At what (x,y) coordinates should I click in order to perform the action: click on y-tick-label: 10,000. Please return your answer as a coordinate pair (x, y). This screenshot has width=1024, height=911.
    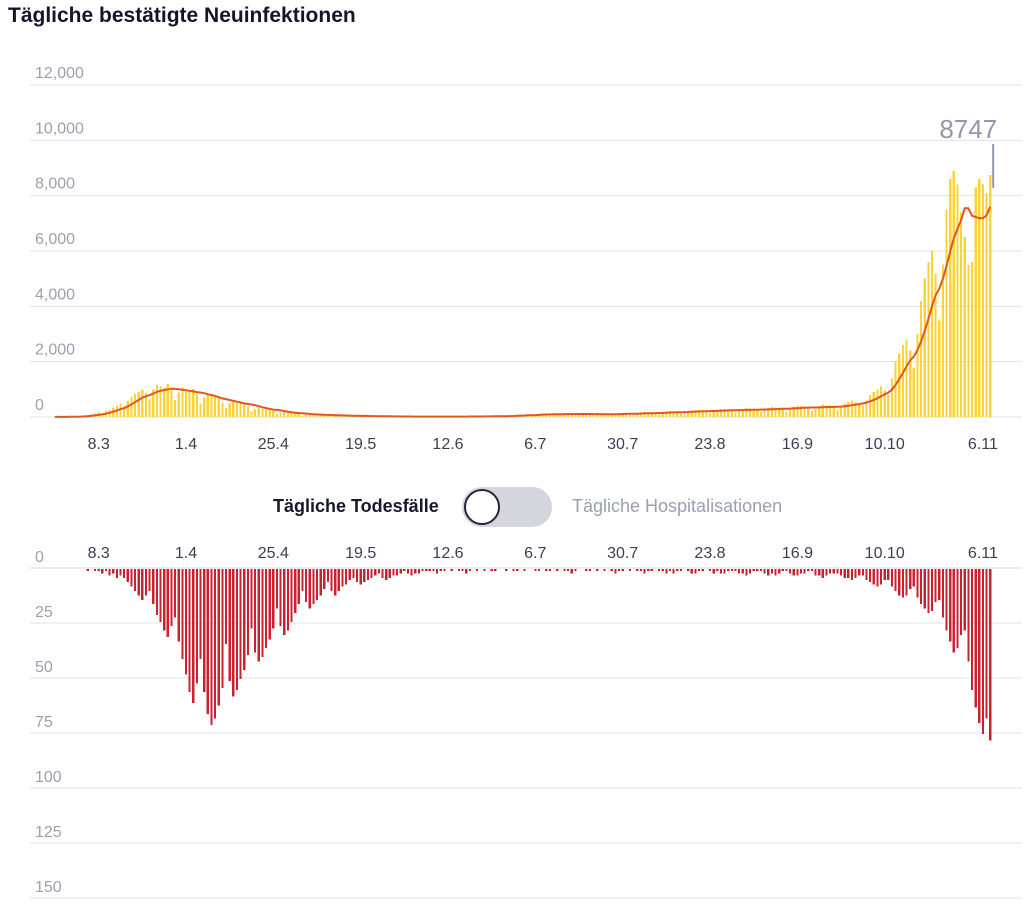
    Looking at the image, I should click on (59, 128).